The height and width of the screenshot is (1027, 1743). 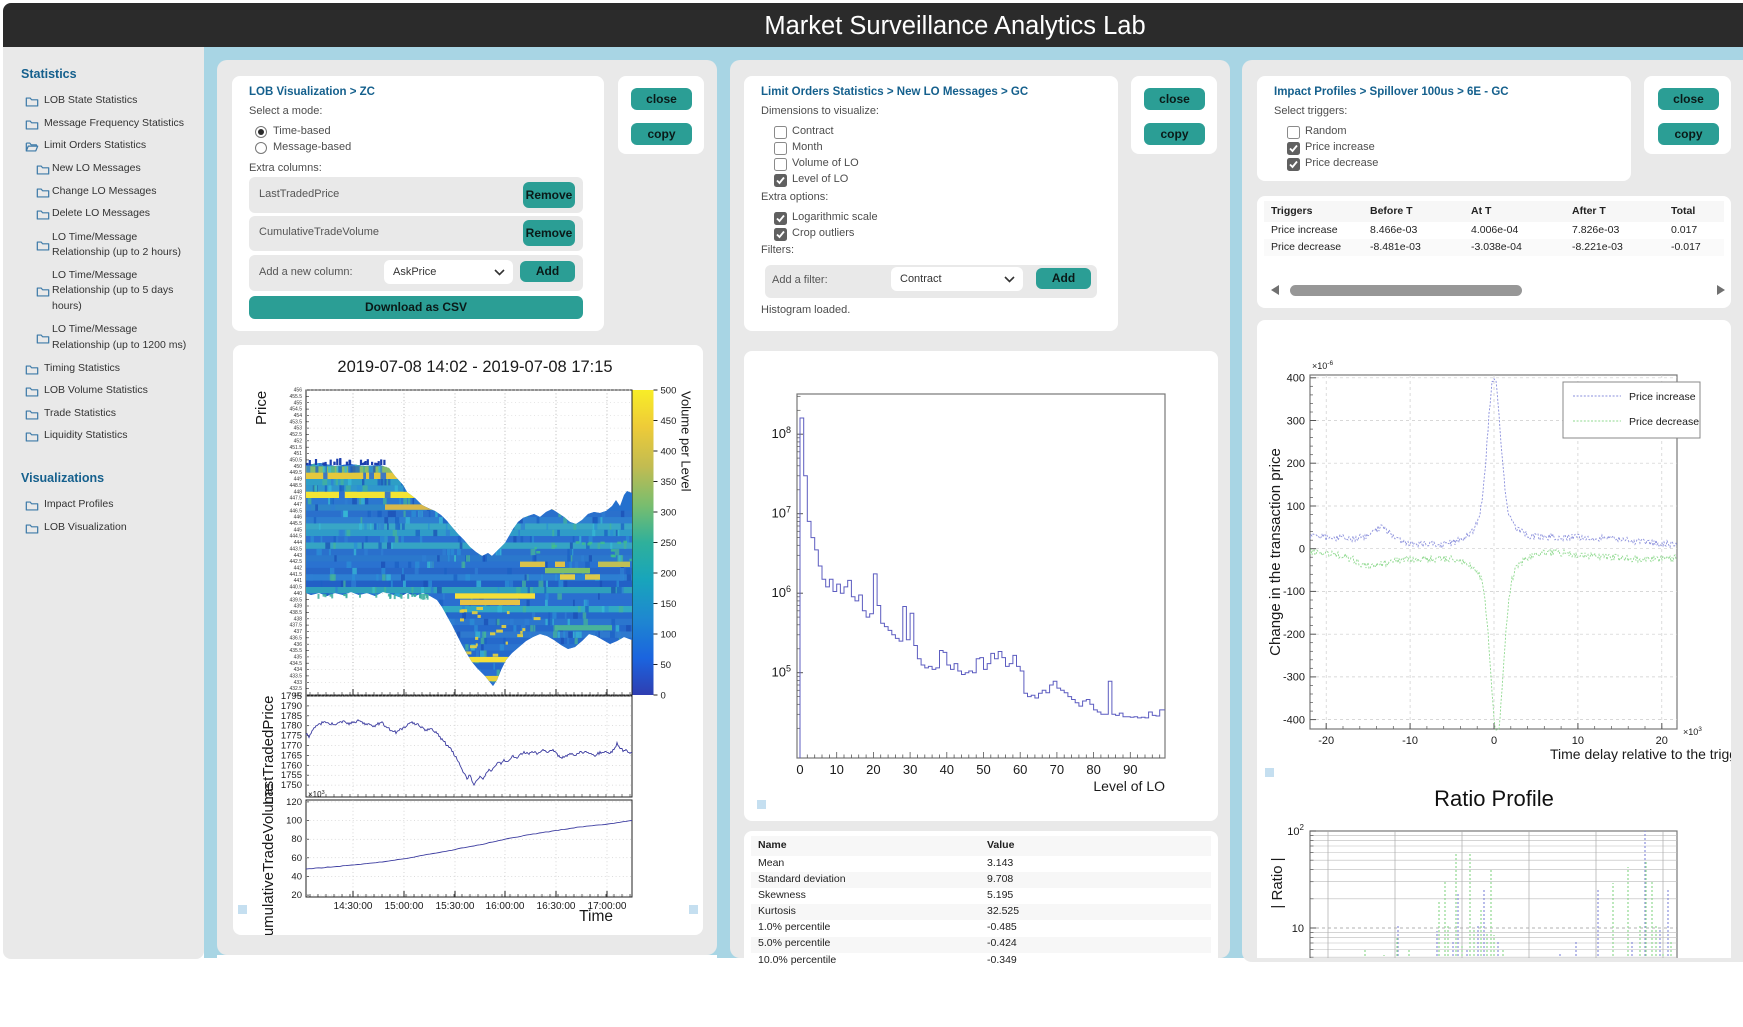 I want to click on svg-text: 1780, so click(x=291, y=726).